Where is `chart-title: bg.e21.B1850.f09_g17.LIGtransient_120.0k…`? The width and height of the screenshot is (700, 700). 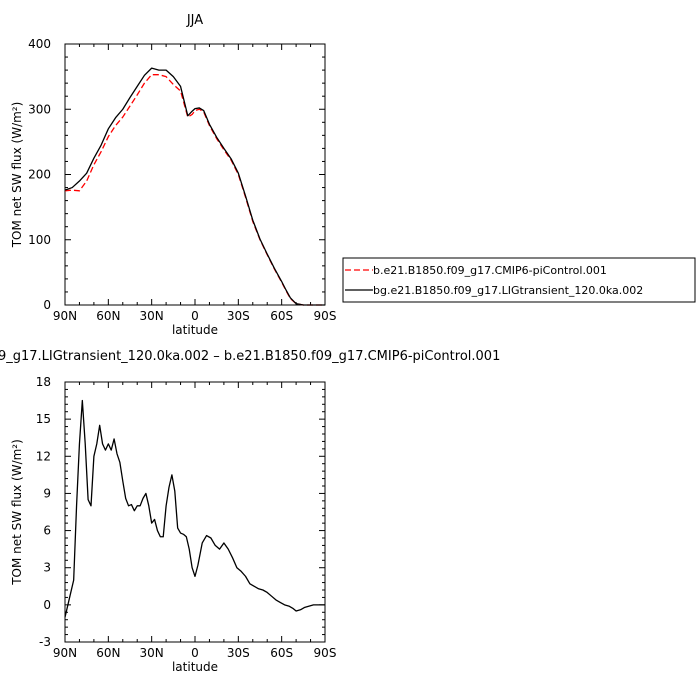
chart-title: bg.e21.B1850.f09_g17.LIGtransient_120.0k… is located at coordinates (250, 356).